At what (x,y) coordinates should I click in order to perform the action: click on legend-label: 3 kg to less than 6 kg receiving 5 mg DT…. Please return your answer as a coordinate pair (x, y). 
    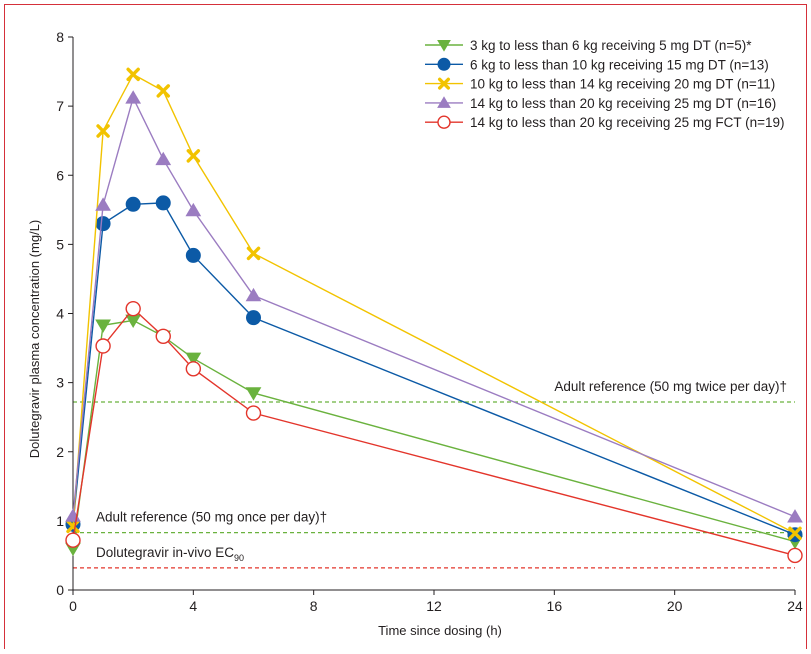
    Looking at the image, I should click on (611, 45).